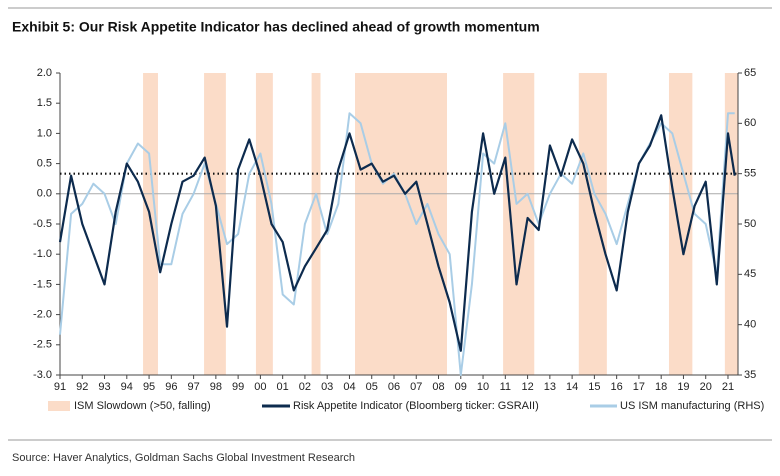  What do you see at coordinates (59, 406) in the screenshot?
I see `legend-swatch` at bounding box center [59, 406].